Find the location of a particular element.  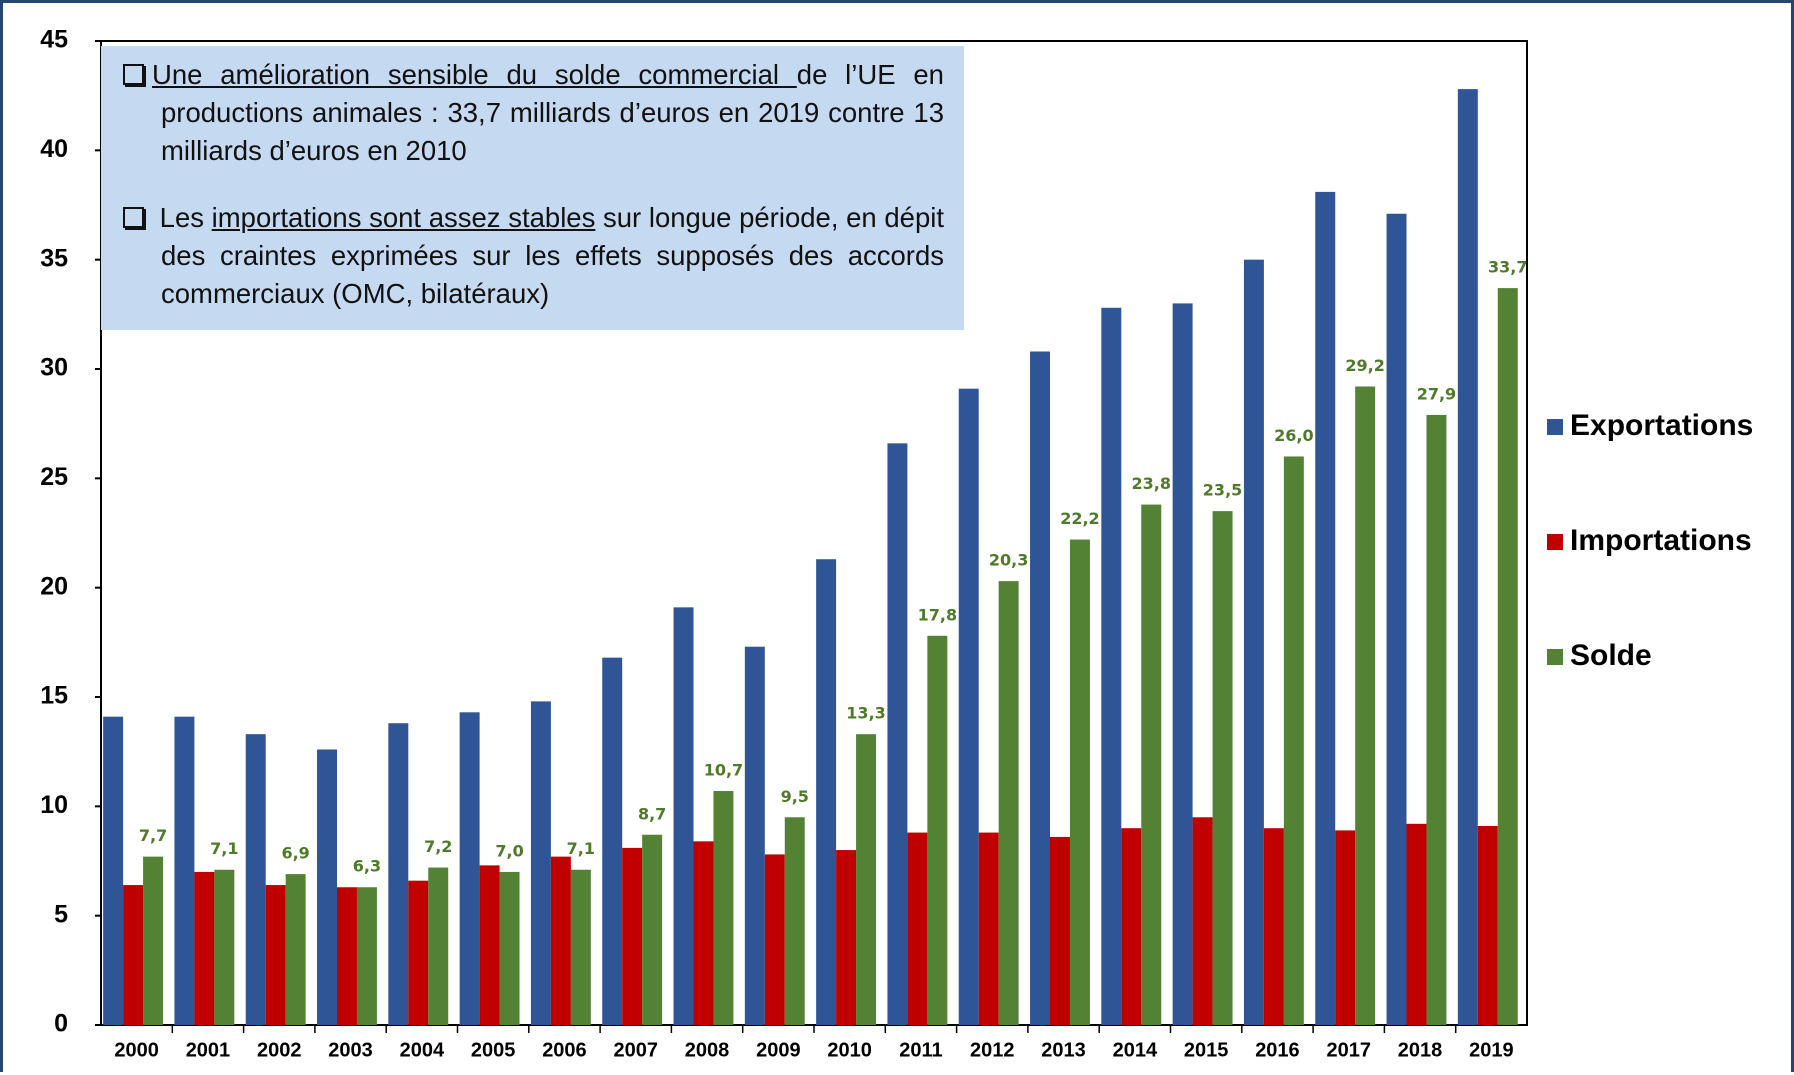

value-label: 7,7 is located at coordinates (153, 835).